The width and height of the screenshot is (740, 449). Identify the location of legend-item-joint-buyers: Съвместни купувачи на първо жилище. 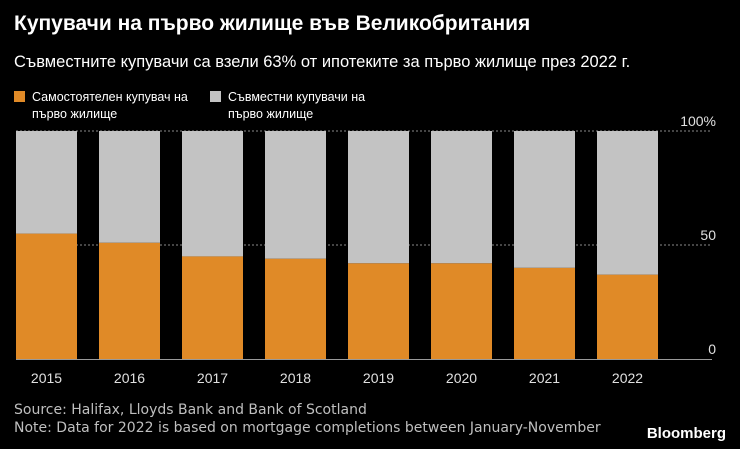
(305, 106).